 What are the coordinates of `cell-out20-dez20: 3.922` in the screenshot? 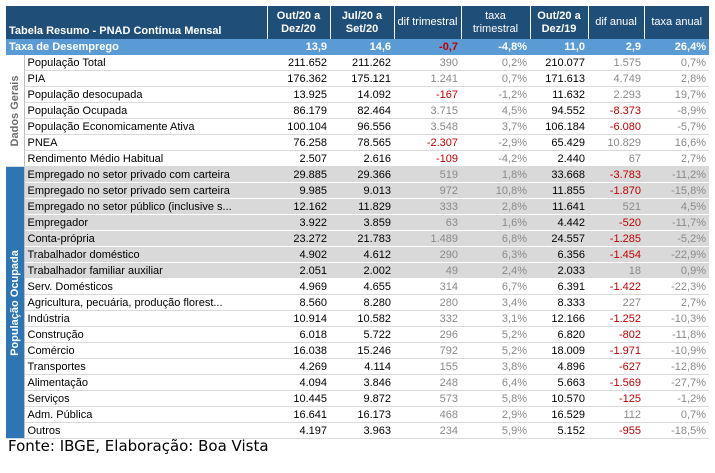 It's located at (298, 222).